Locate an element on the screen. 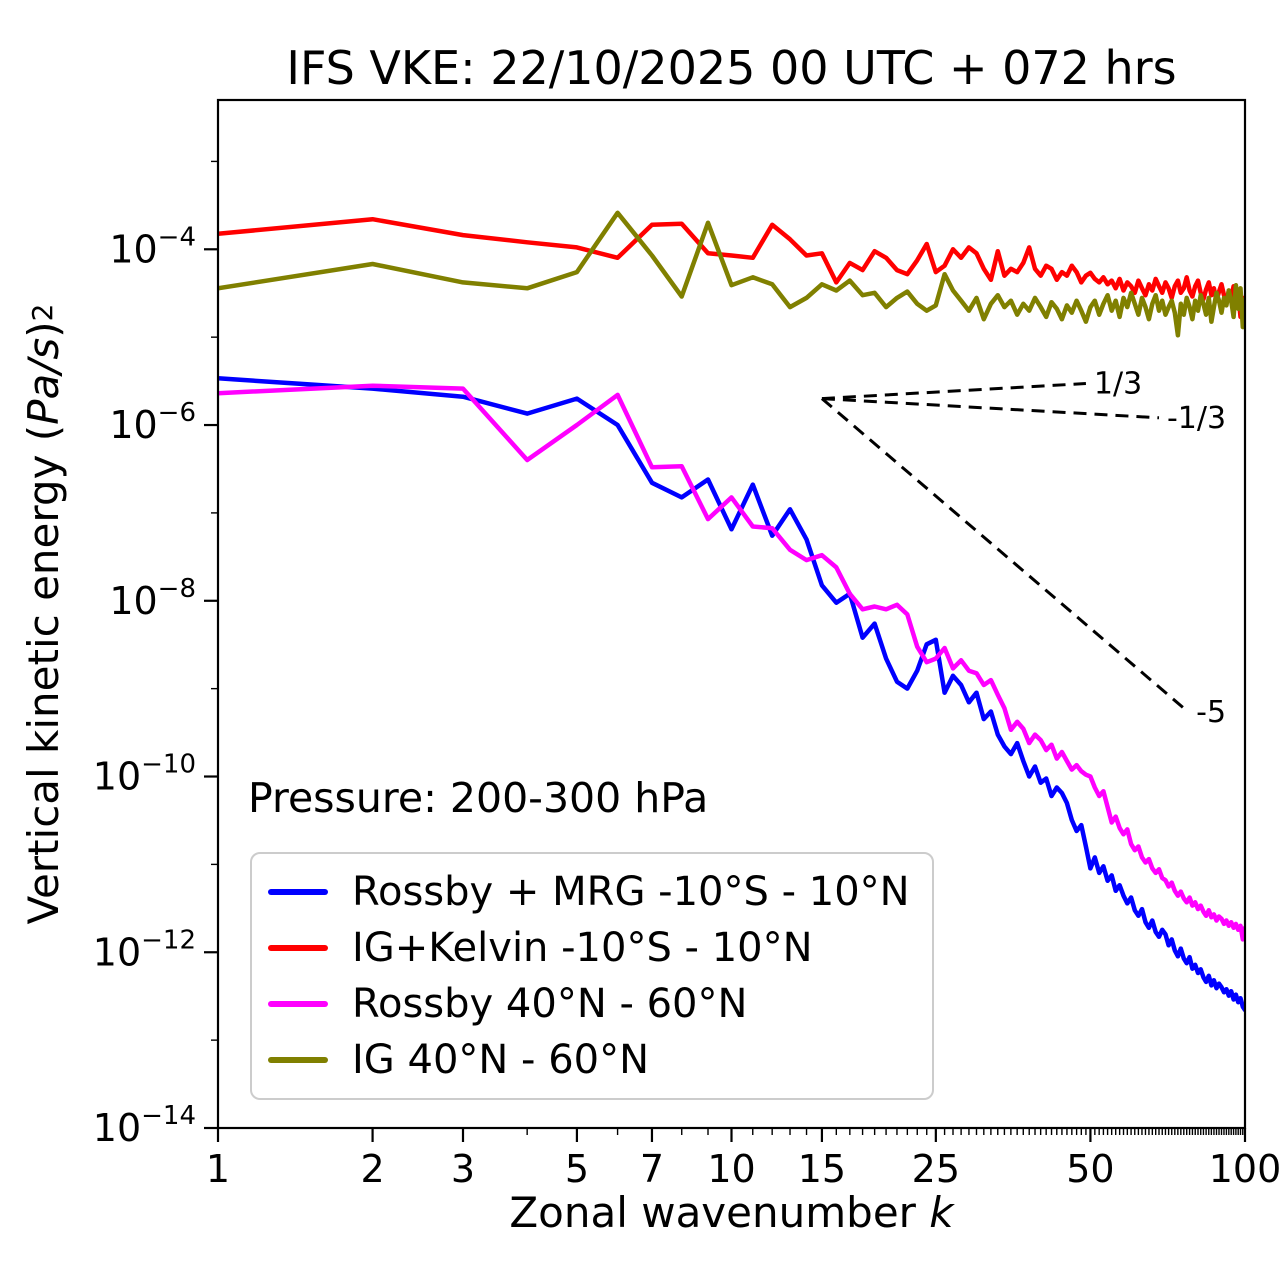 The width and height of the screenshot is (1280, 1288). y-axis-label-wrap: Vertical kinetic energy (Pa/s) 2 is located at coordinates (43, 614).